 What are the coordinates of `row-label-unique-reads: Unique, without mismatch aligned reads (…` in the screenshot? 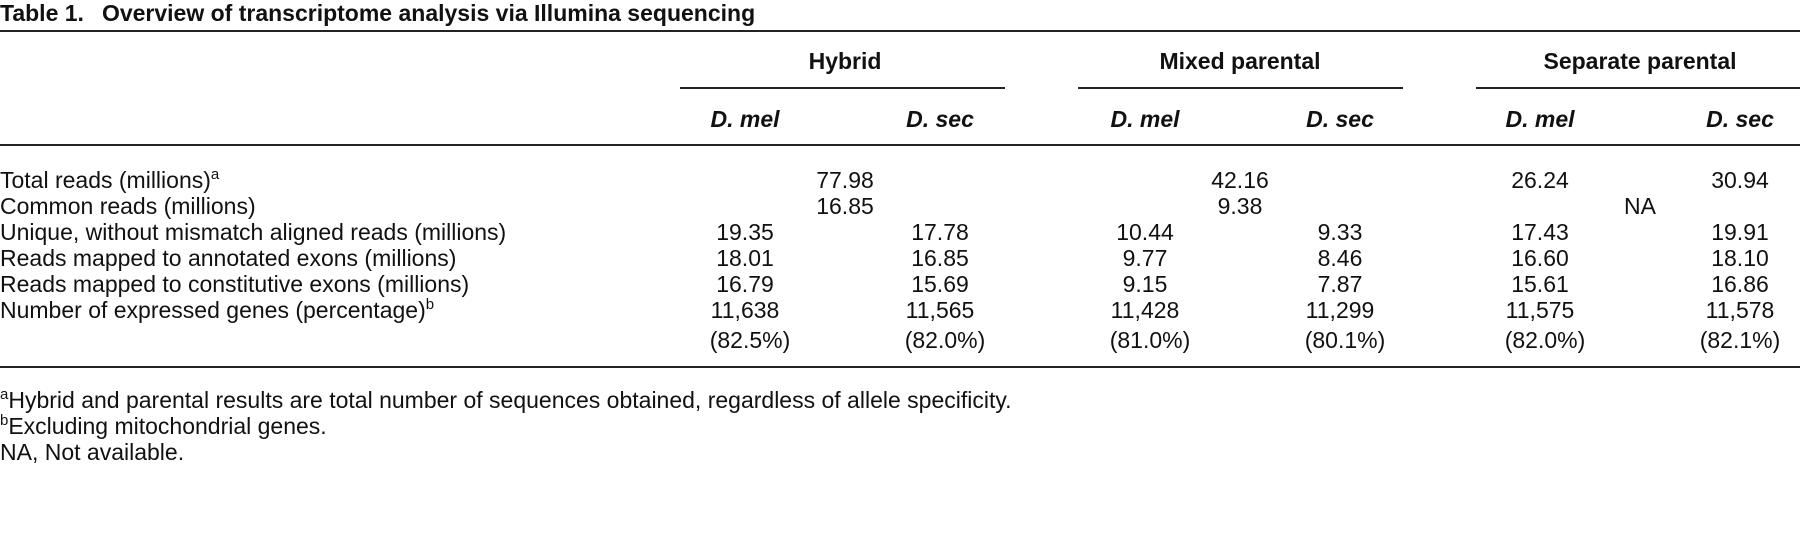 It's located at (253, 232).